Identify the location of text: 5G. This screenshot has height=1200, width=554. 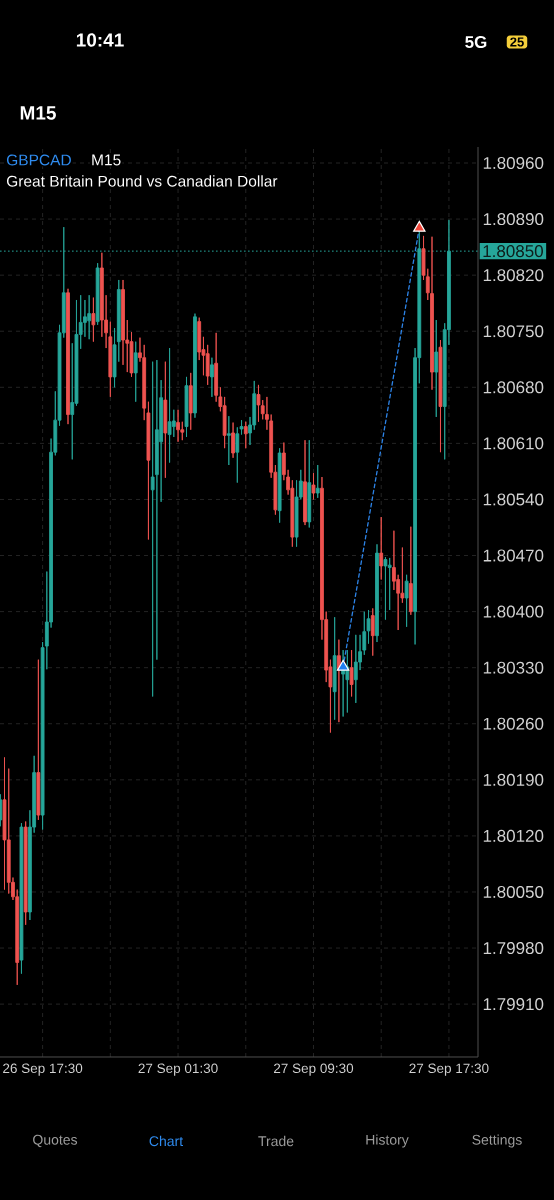
(476, 42).